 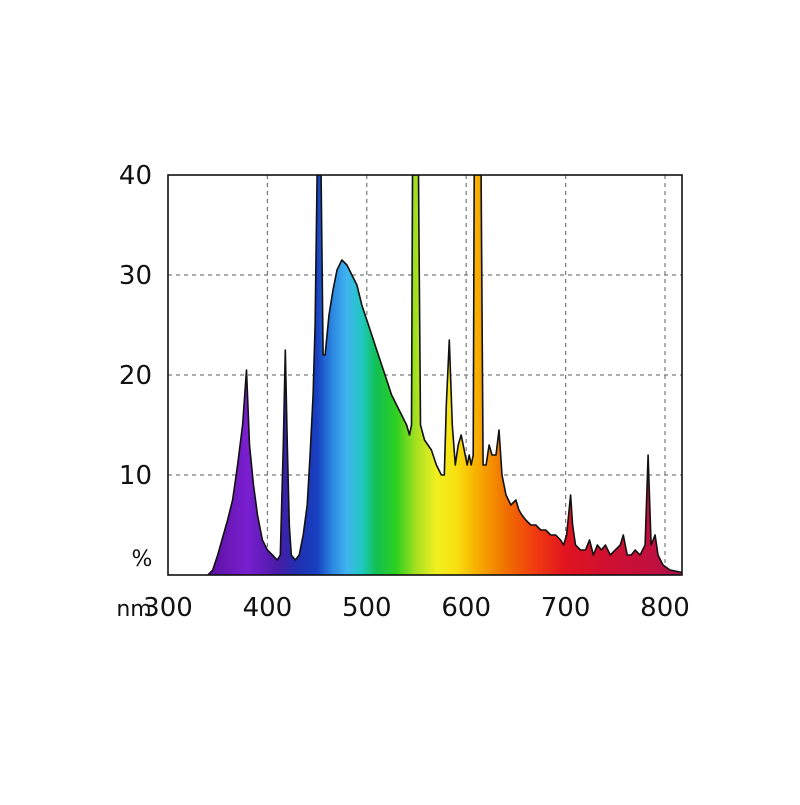 What do you see at coordinates (135, 176) in the screenshot?
I see `y-tick-label: 40` at bounding box center [135, 176].